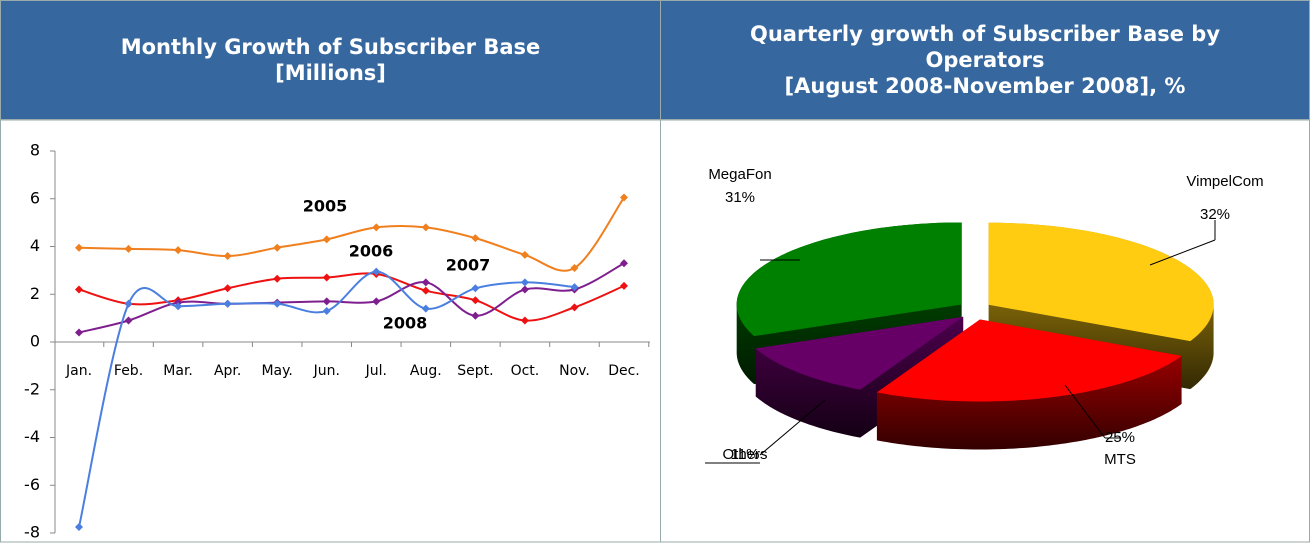  What do you see at coordinates (475, 371) in the screenshot?
I see `x-tick-label: Sept.` at bounding box center [475, 371].